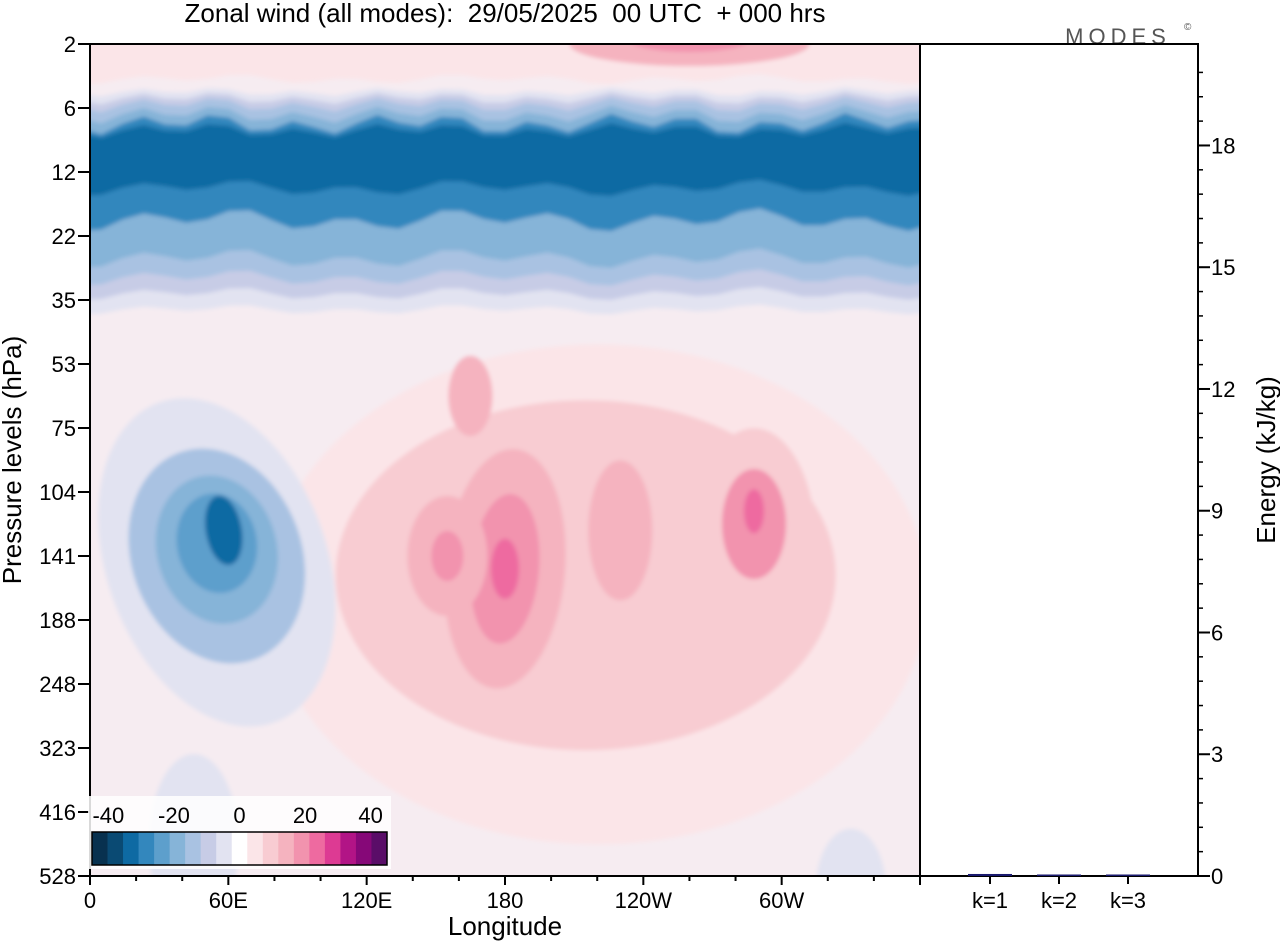 This screenshot has height=942, width=1280. What do you see at coordinates (990, 900) in the screenshot?
I see `energy-category-label: k=1` at bounding box center [990, 900].